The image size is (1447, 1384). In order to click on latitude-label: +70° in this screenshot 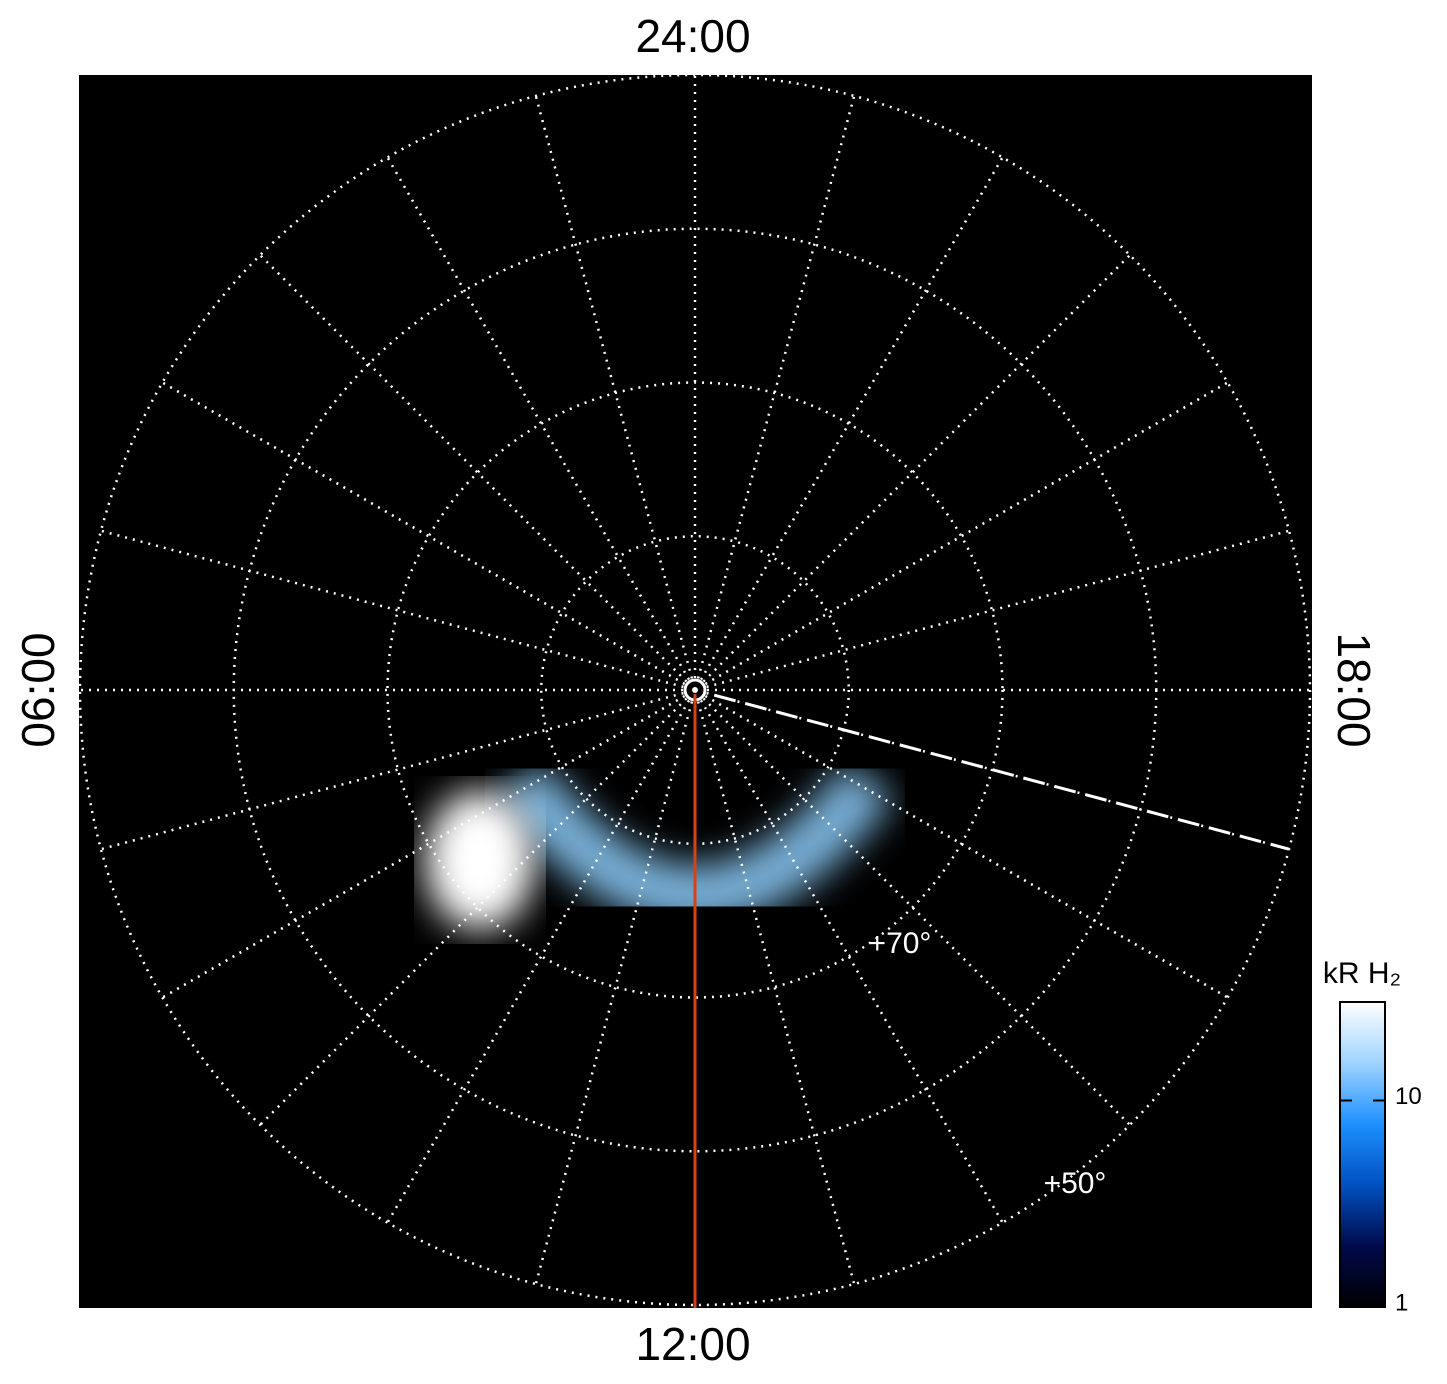, I will do `click(900, 943)`.